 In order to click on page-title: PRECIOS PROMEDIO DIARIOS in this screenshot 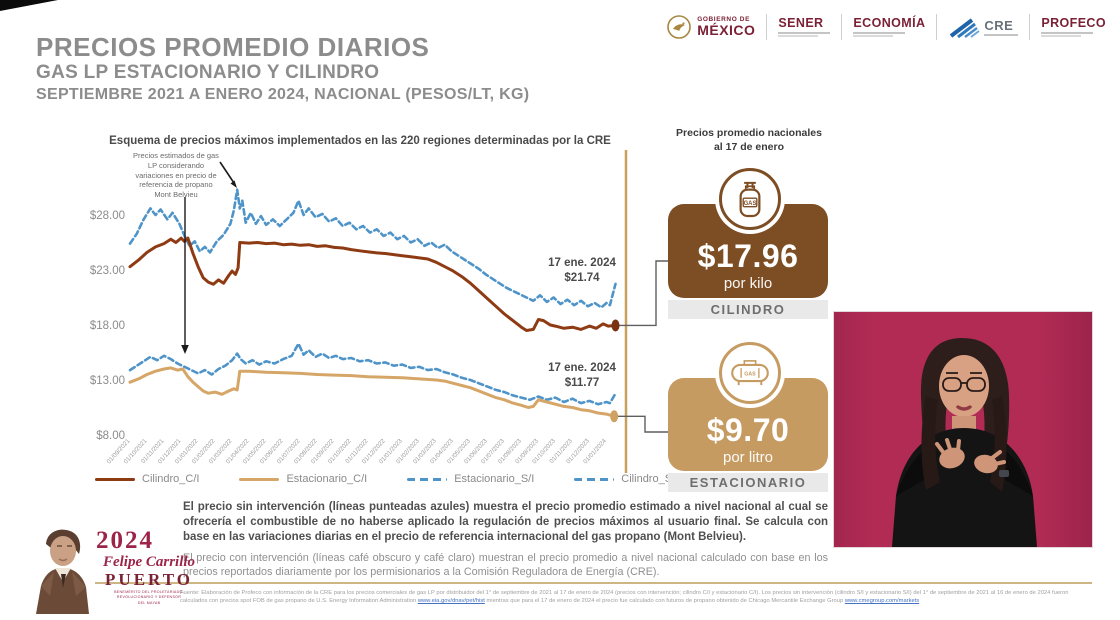, I will do `click(233, 47)`.